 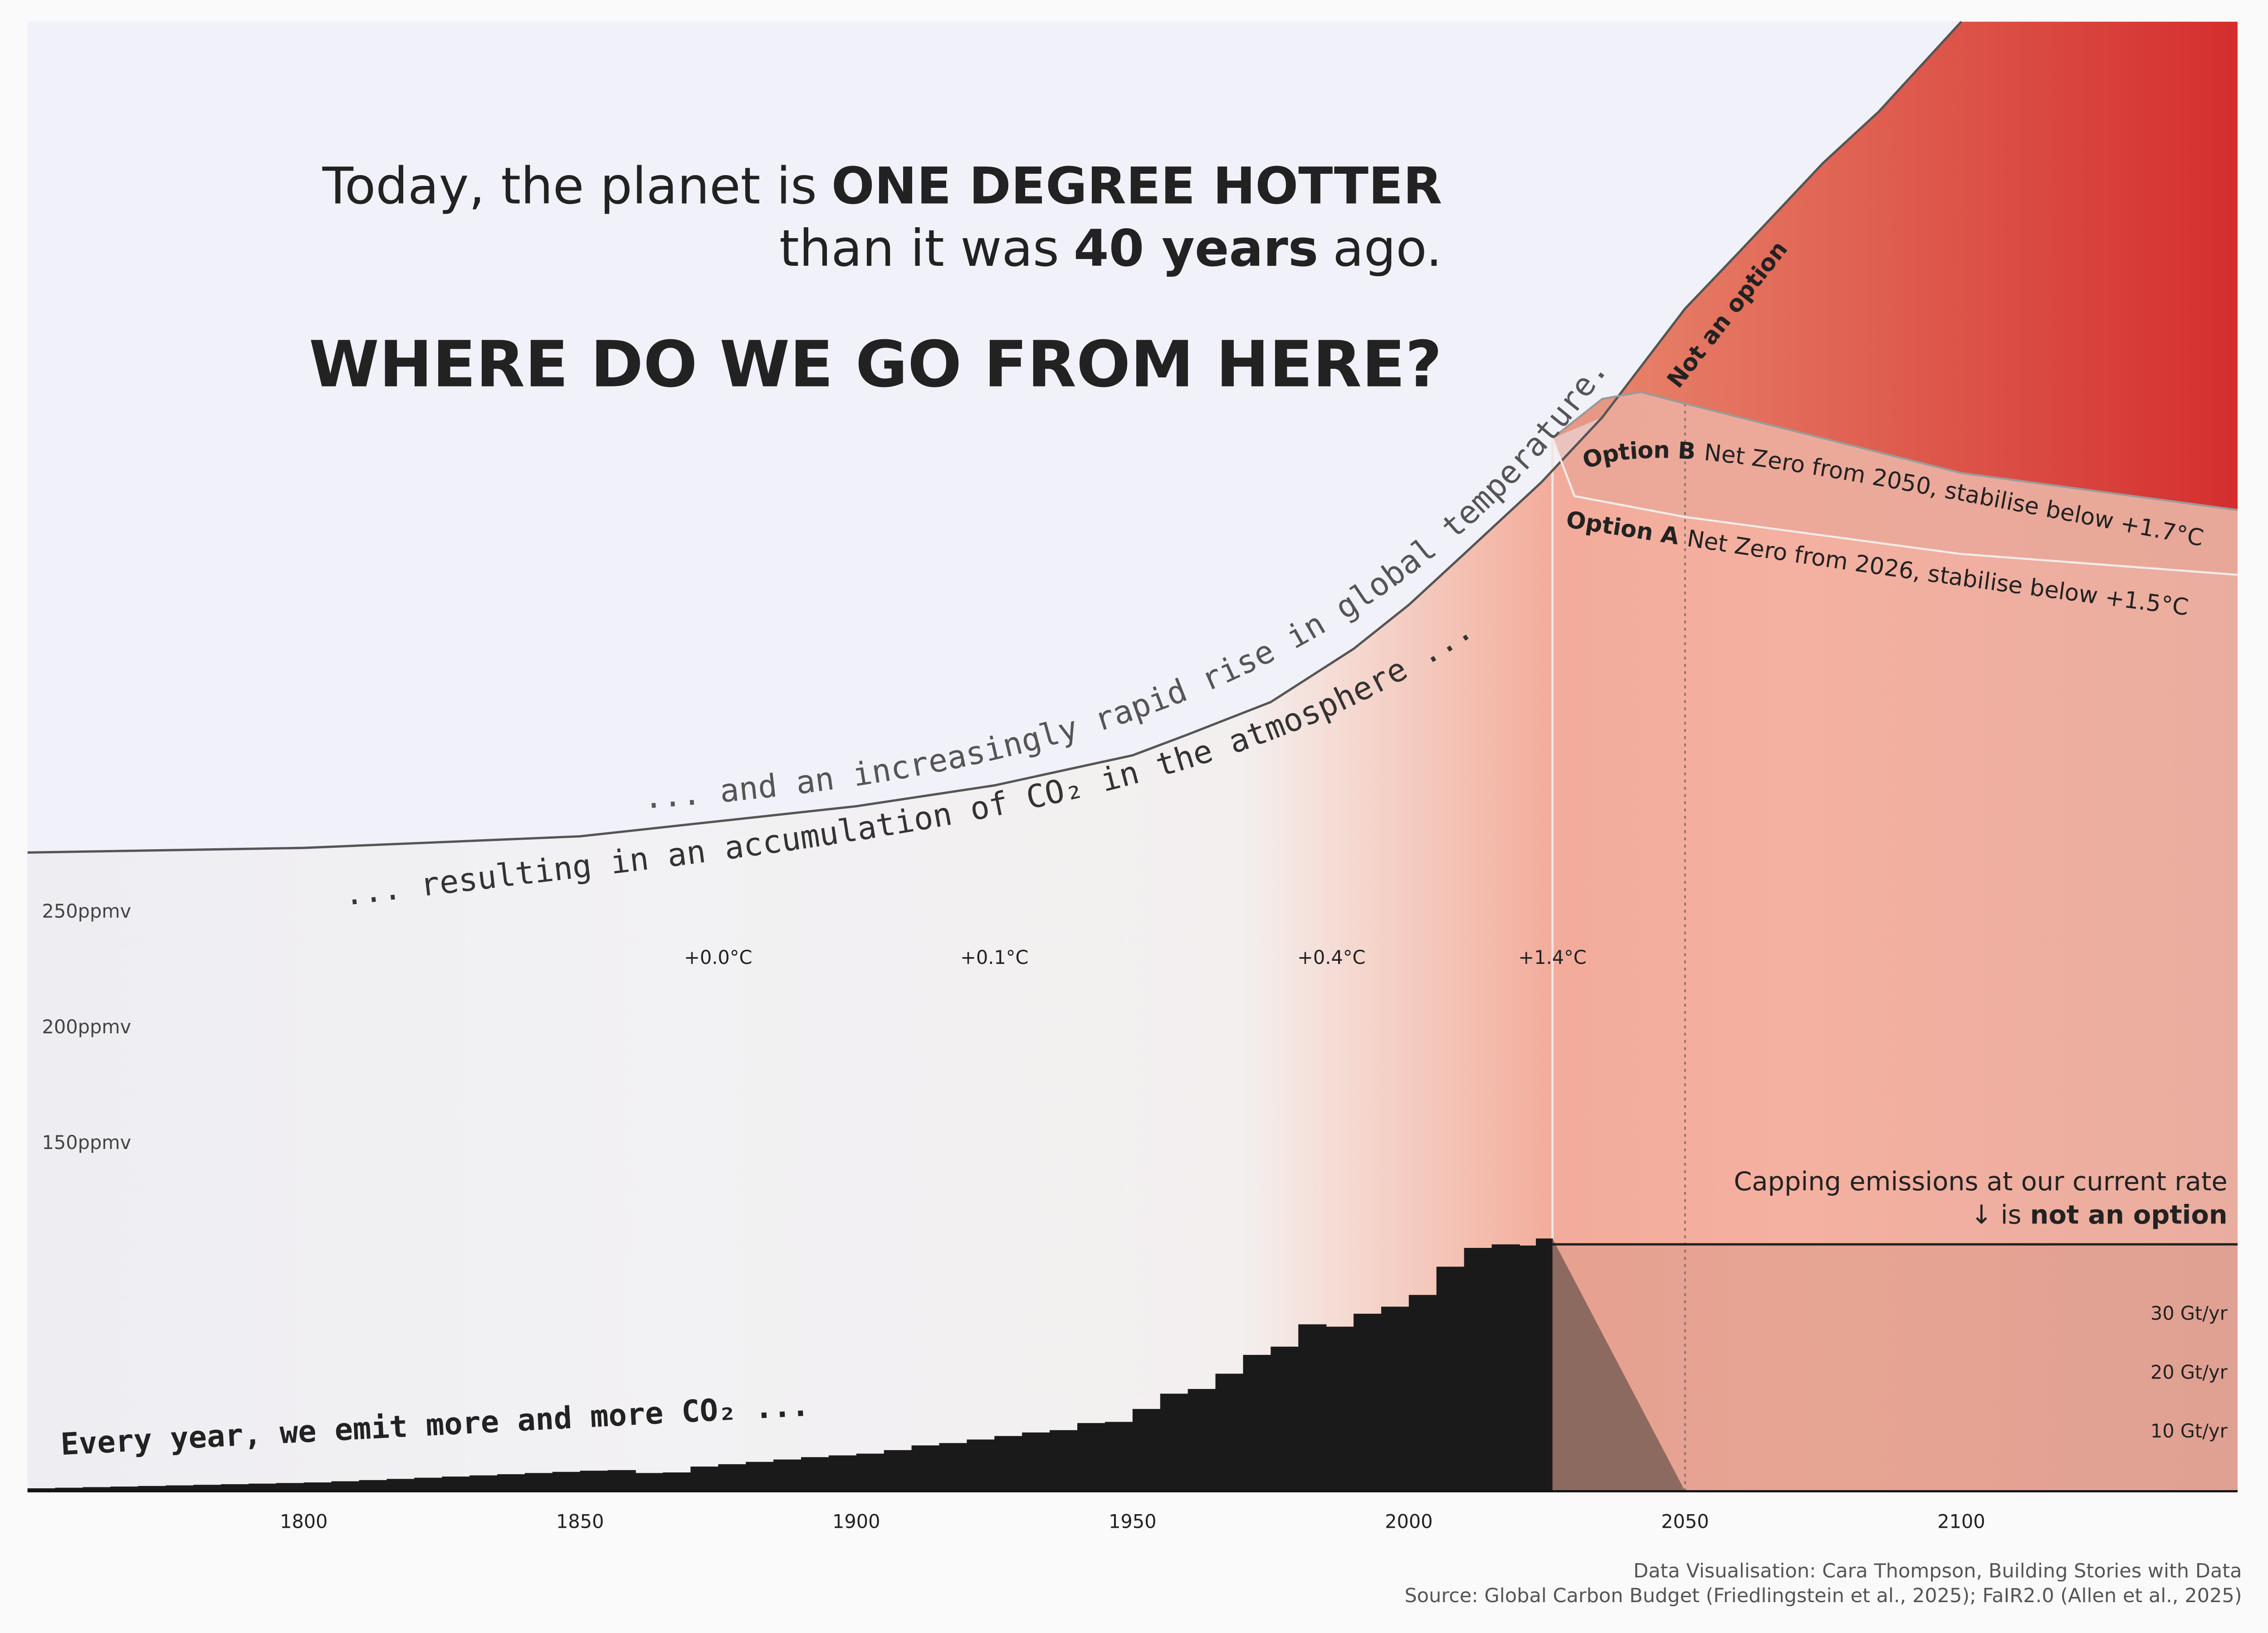 I want to click on x-tick-label: 2100, so click(x=1961, y=1522).